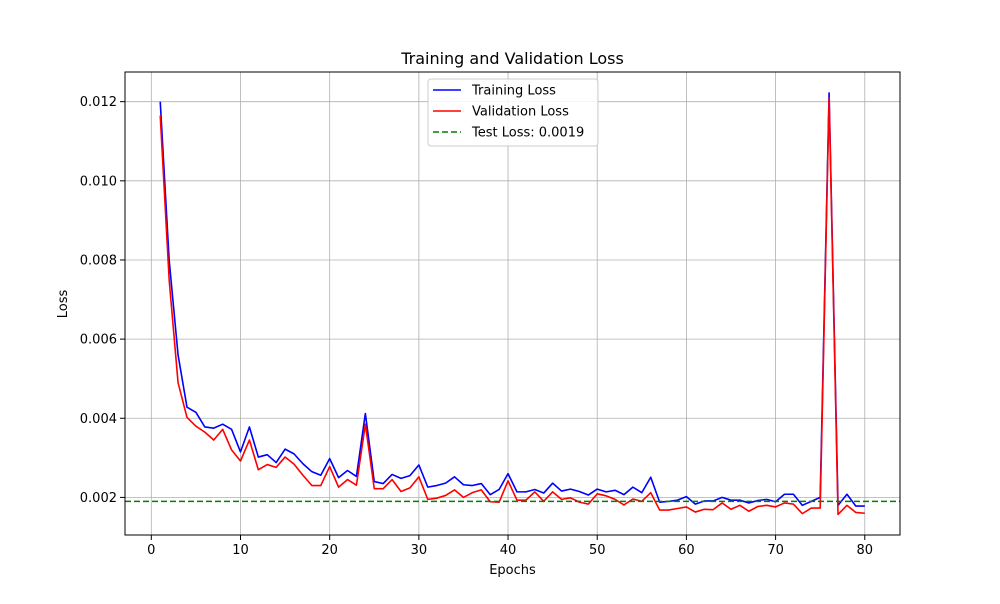 This screenshot has height=604, width=1000. I want to click on chart-title: Training and Validation Loss, so click(512, 58).